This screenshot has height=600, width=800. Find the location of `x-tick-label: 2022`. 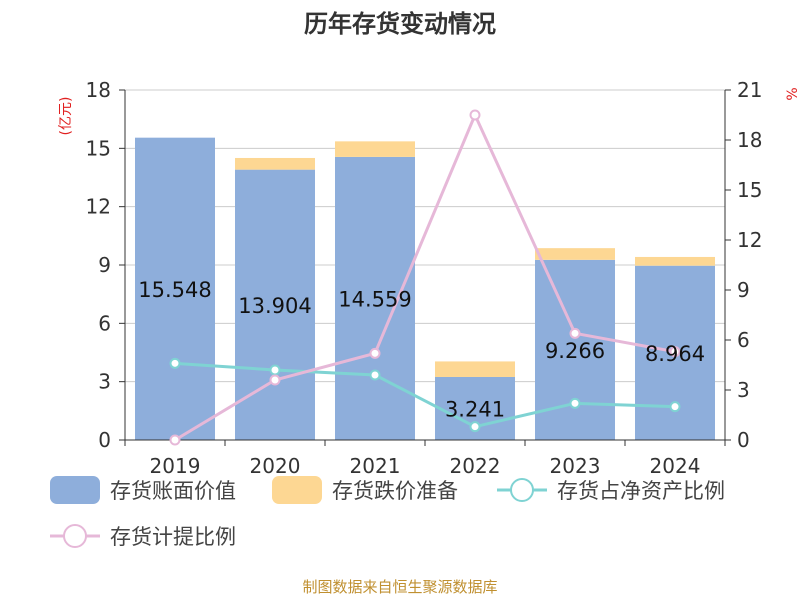

x-tick-label: 2022 is located at coordinates (475, 466).